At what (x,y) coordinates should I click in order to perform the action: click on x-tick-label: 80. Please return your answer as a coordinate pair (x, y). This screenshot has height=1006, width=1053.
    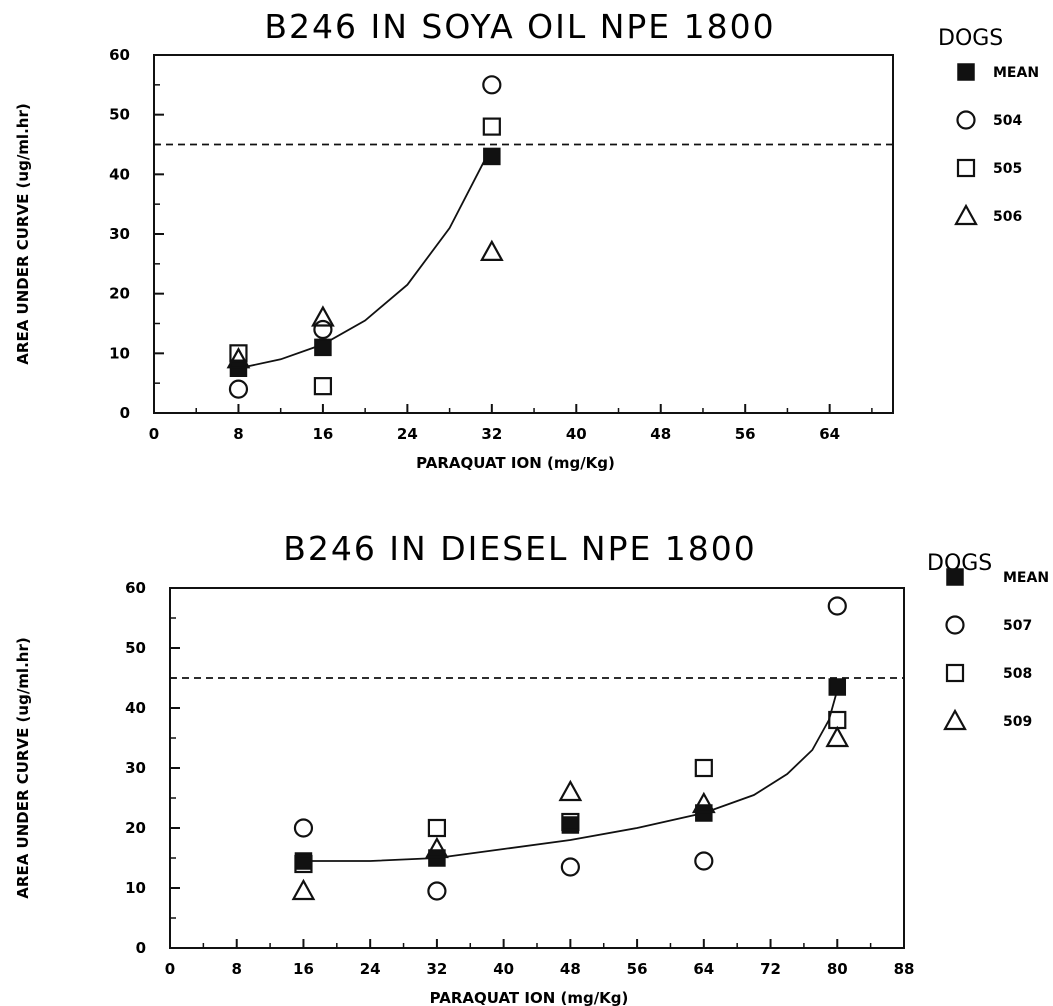
    Looking at the image, I should click on (837, 969).